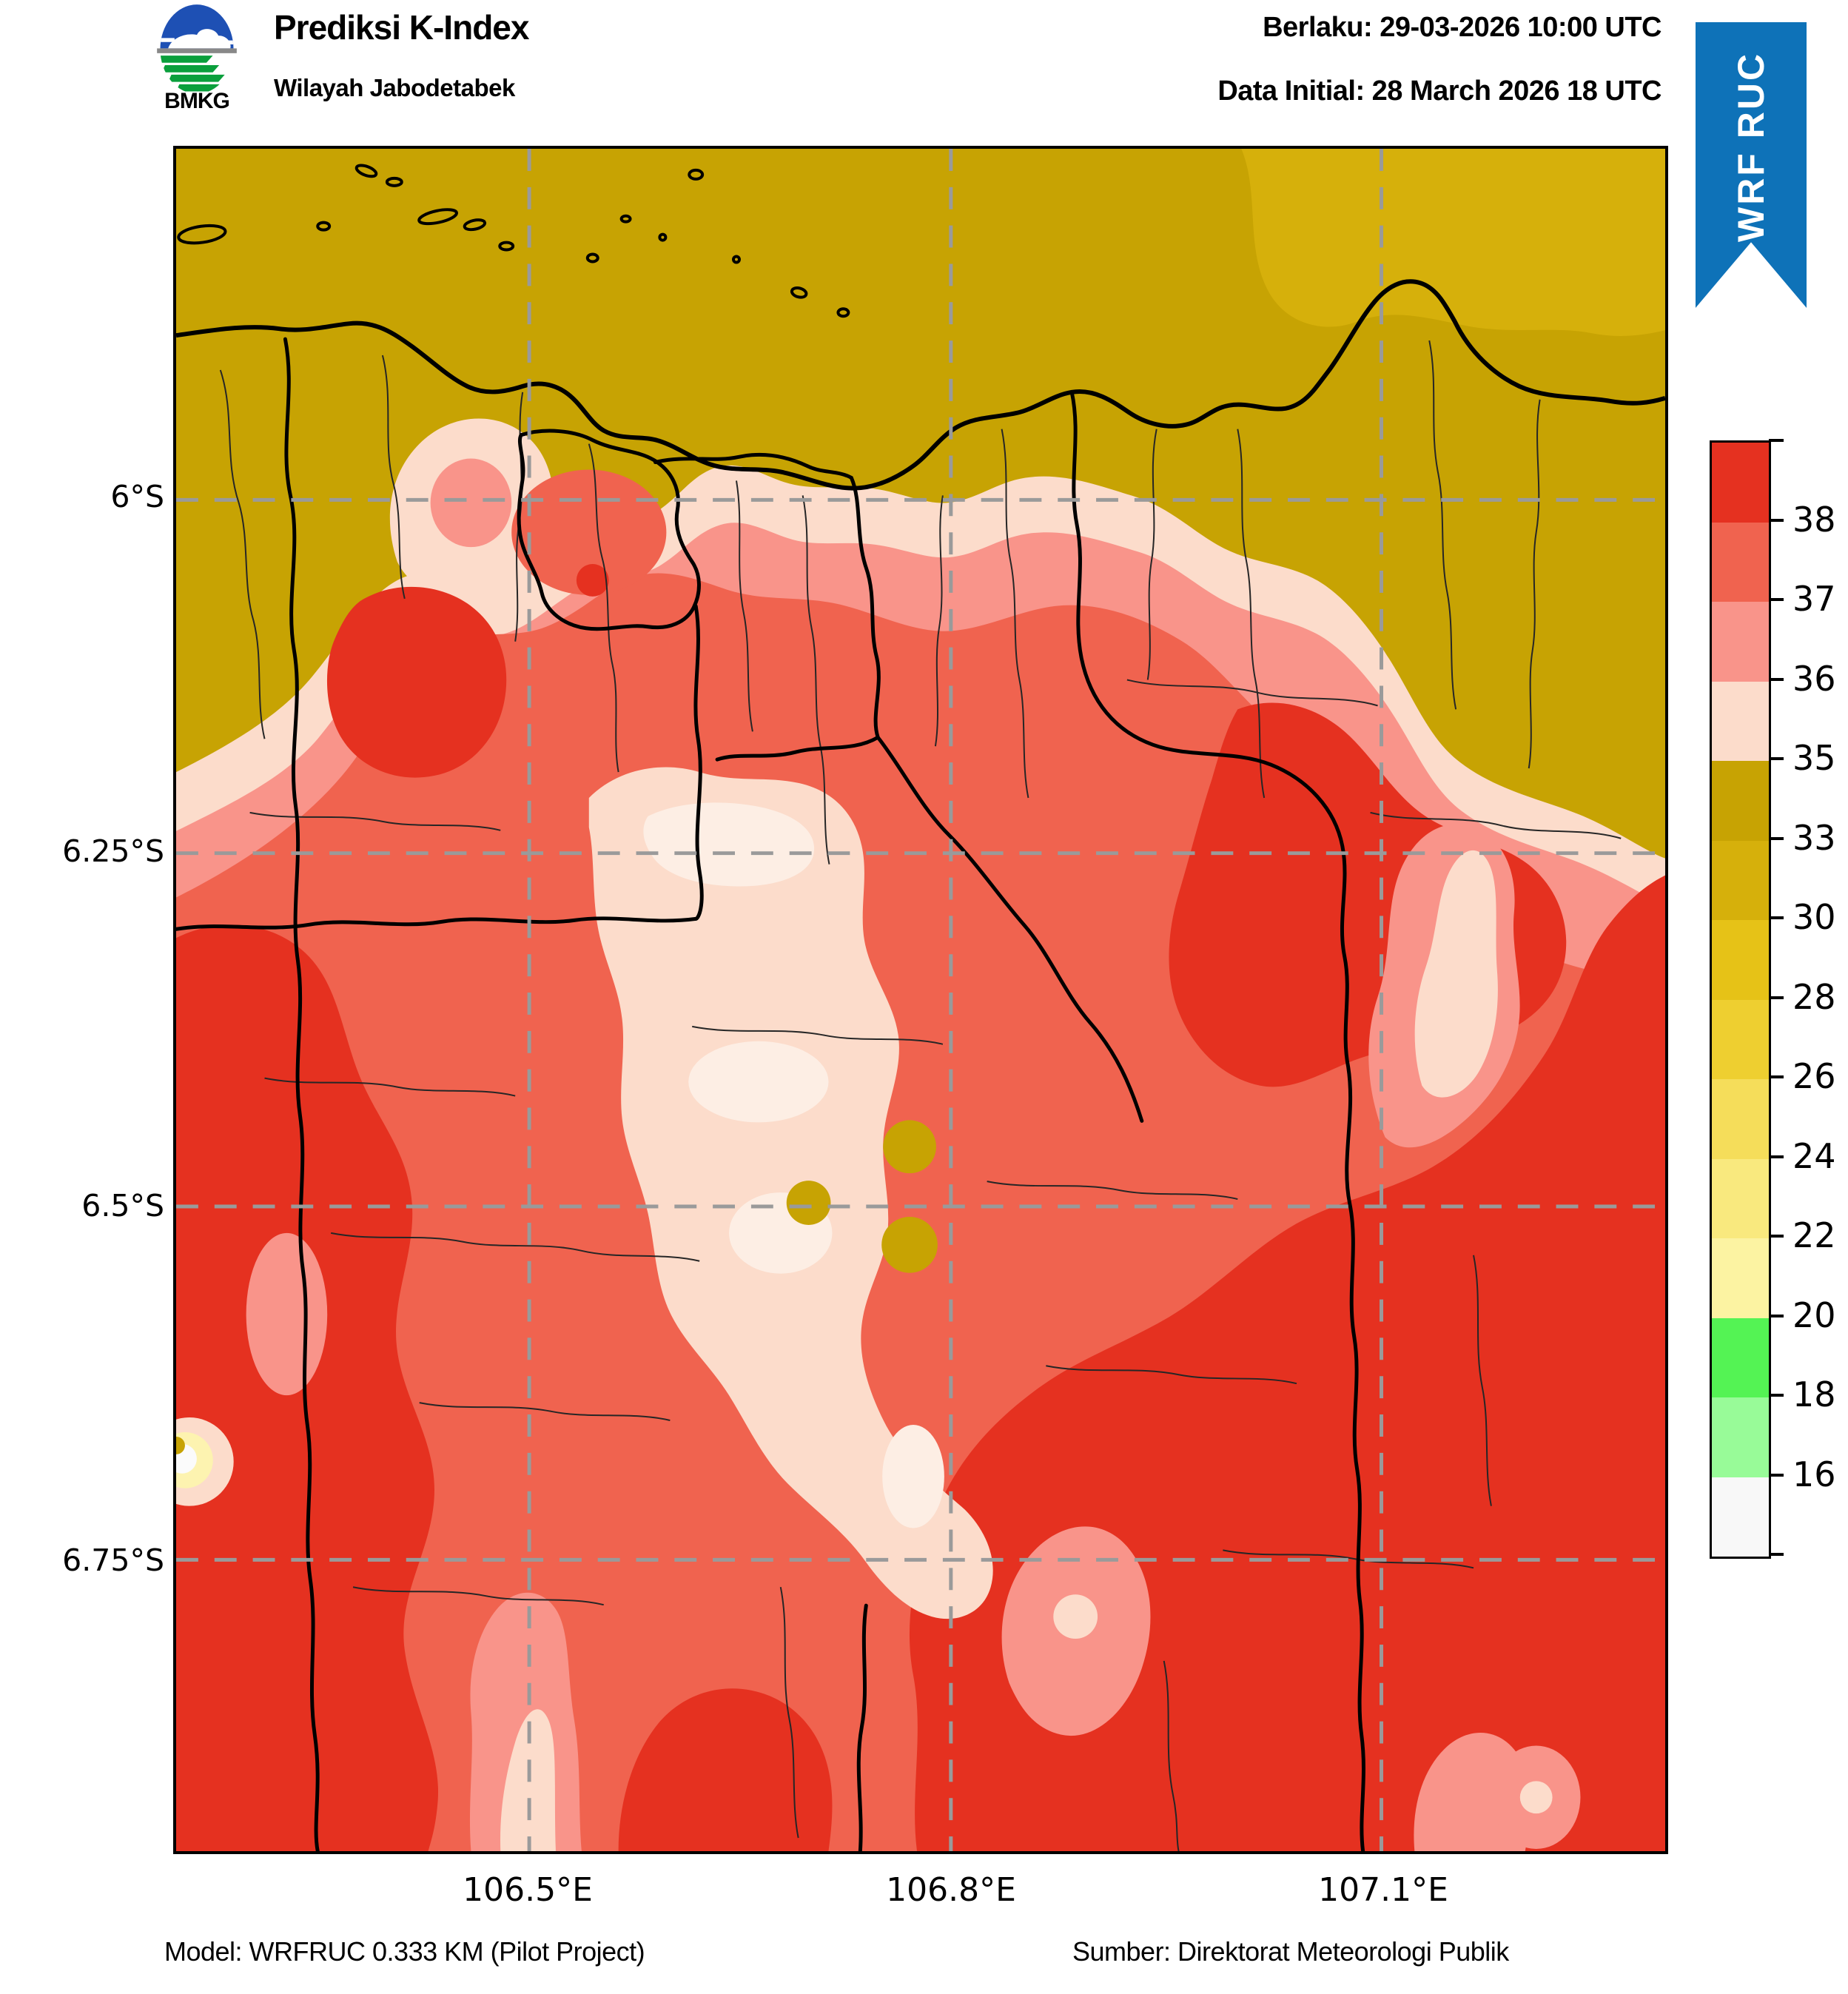 The width and height of the screenshot is (1848, 1994). I want to click on model-ribbon-label: WRF RUC, so click(1751, 146).